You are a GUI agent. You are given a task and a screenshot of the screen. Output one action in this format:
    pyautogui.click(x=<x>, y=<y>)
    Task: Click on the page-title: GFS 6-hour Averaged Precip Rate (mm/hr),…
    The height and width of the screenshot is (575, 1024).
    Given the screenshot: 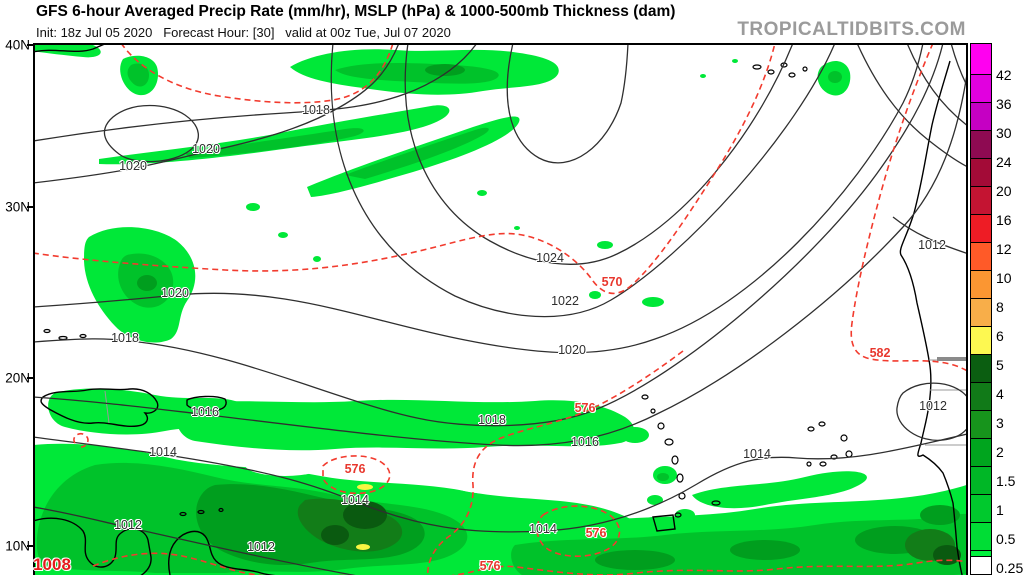 What is the action you would take?
    pyautogui.click(x=356, y=11)
    